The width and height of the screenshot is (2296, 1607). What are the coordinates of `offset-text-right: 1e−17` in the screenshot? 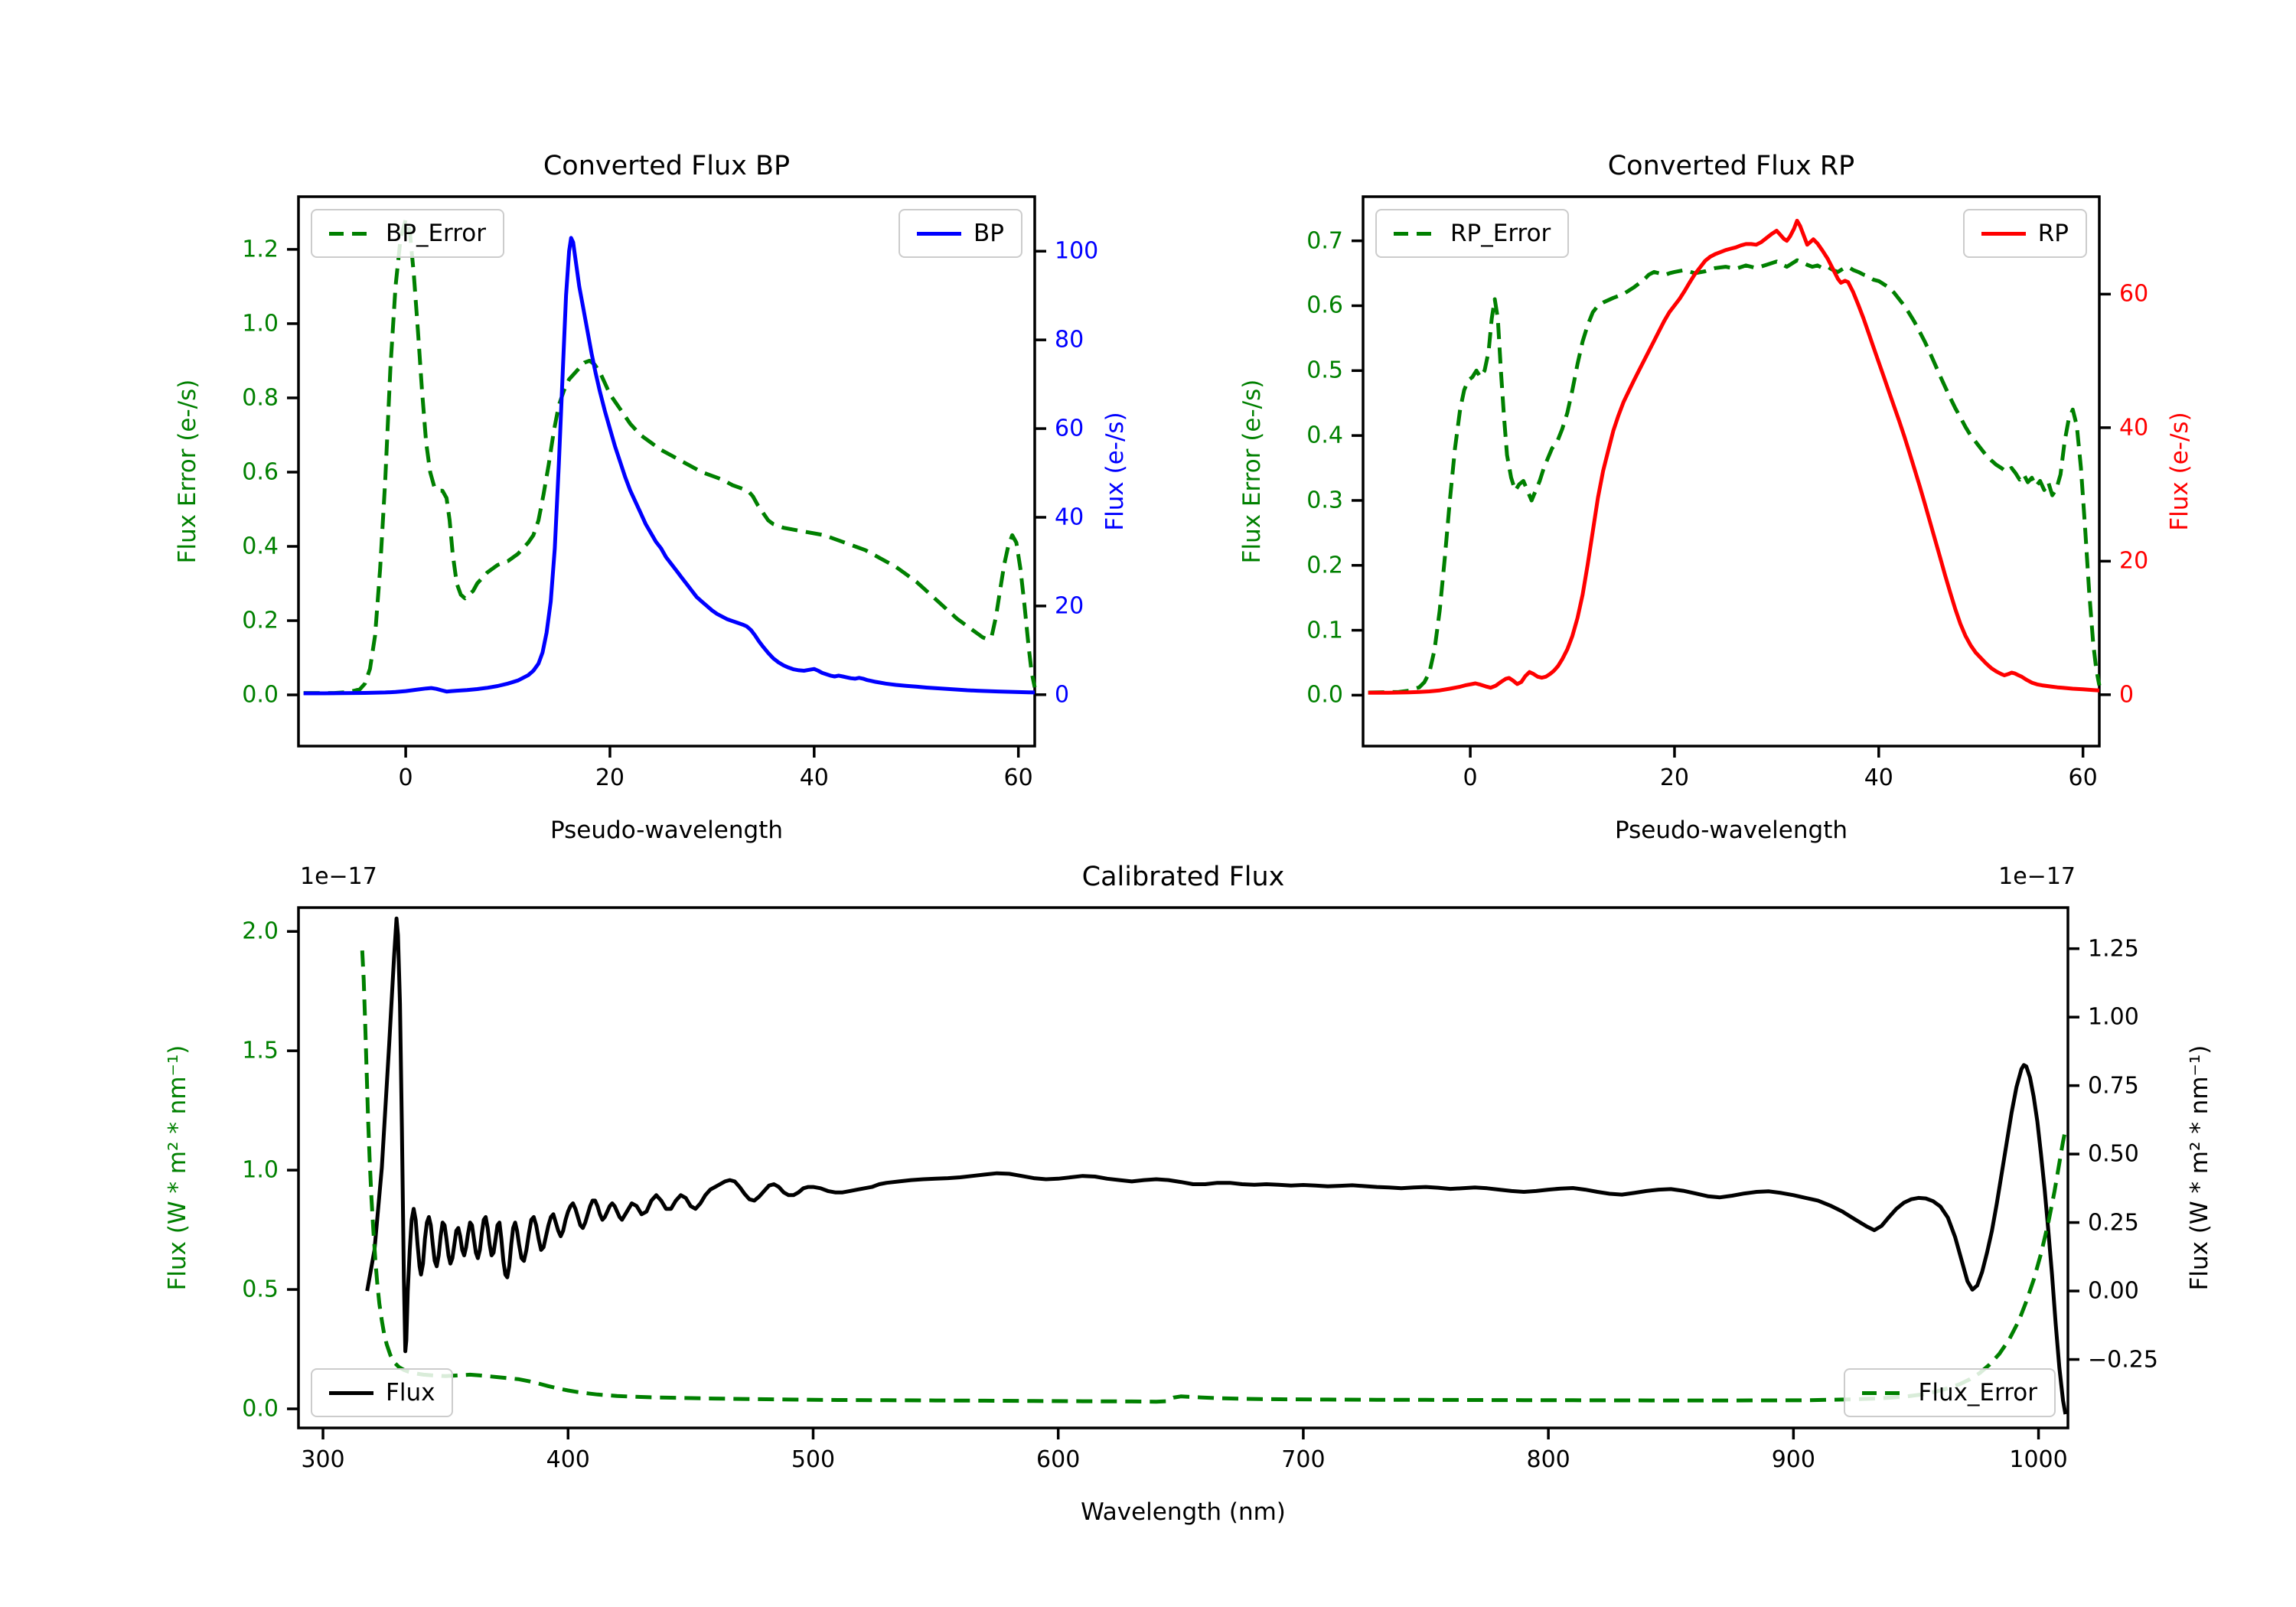 It's located at (2037, 876).